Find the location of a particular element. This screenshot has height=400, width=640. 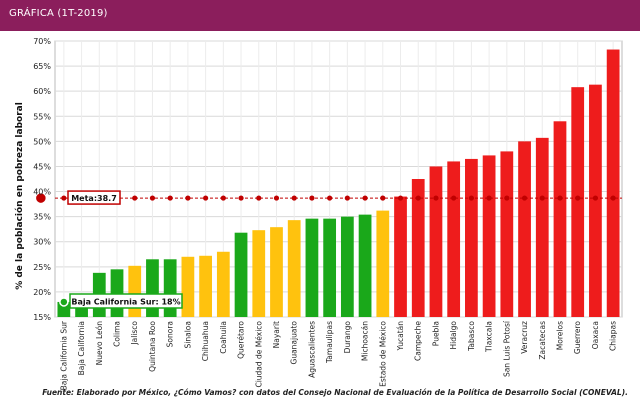

annotation-box: Baja California Sur: 18% is located at coordinates (126, 301).